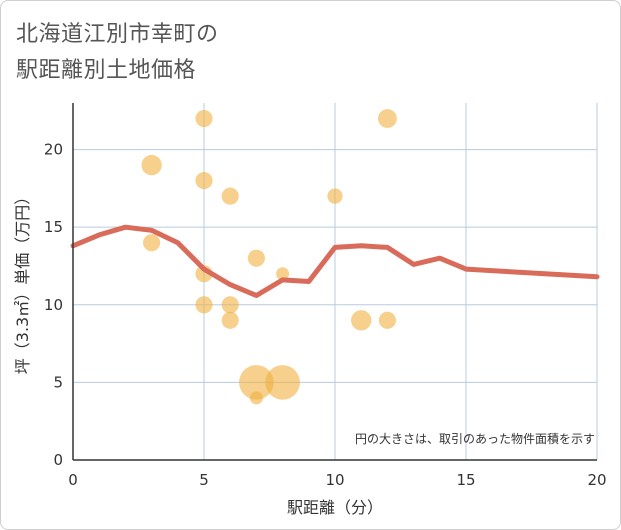 Image resolution: width=621 pixels, height=530 pixels. Describe the element at coordinates (334, 480) in the screenshot. I see `x-tick-label: 10` at that location.